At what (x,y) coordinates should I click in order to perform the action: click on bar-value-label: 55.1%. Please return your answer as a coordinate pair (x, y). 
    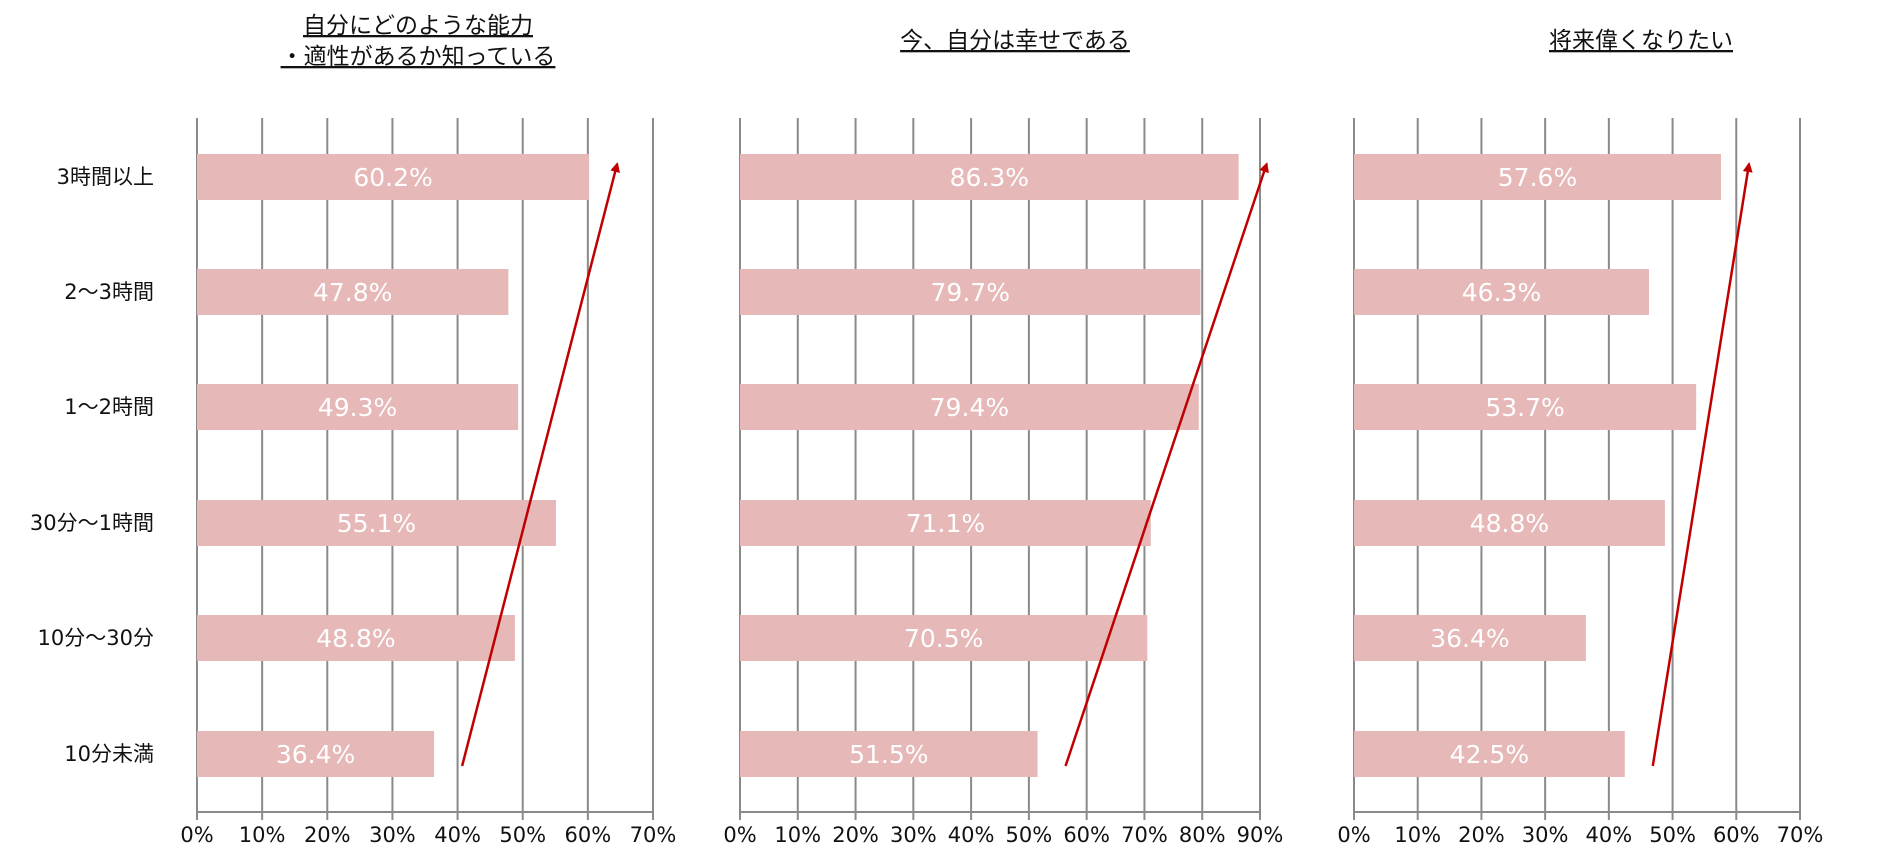
    Looking at the image, I should click on (376, 523).